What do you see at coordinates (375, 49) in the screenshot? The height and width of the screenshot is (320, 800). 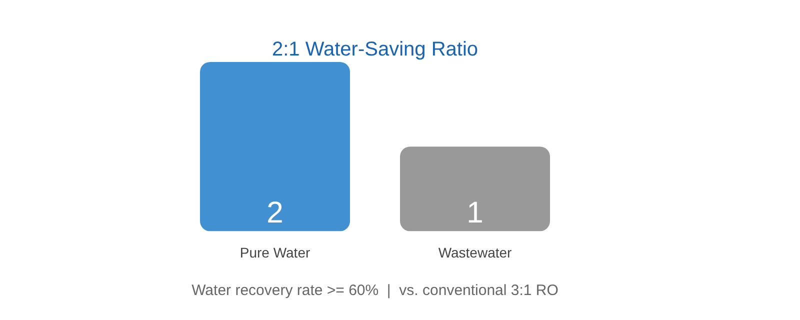 I see `chart-title: 2:1 Water-Saving Ratio` at bounding box center [375, 49].